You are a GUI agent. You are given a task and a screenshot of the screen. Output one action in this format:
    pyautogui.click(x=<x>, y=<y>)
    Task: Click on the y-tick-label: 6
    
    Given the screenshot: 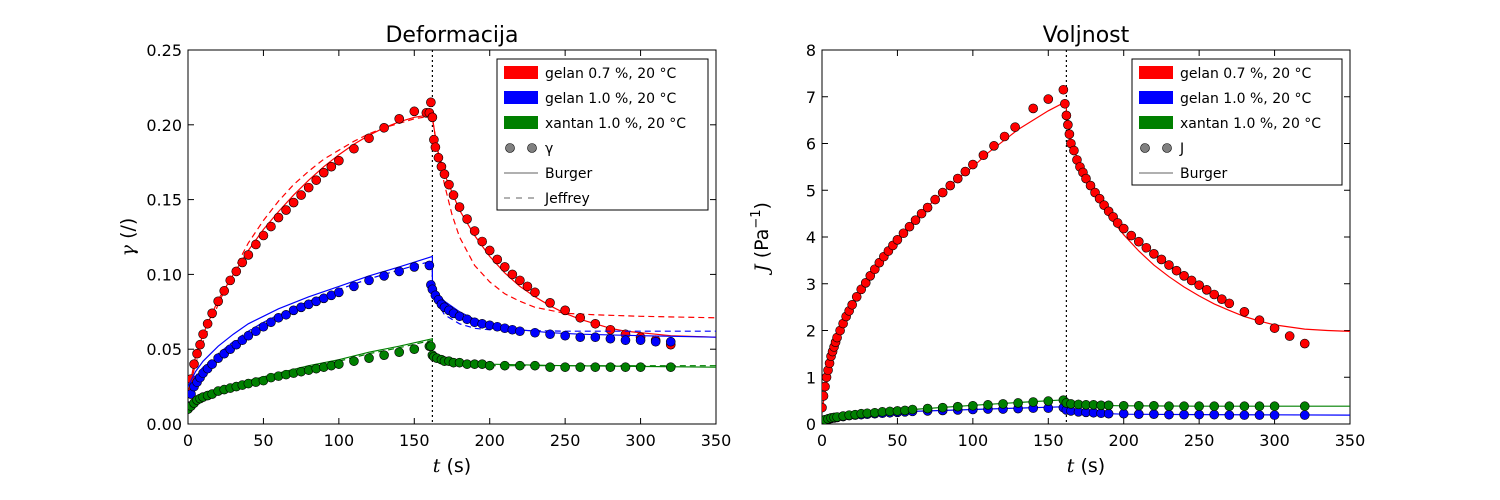 What is the action you would take?
    pyautogui.click(x=811, y=144)
    